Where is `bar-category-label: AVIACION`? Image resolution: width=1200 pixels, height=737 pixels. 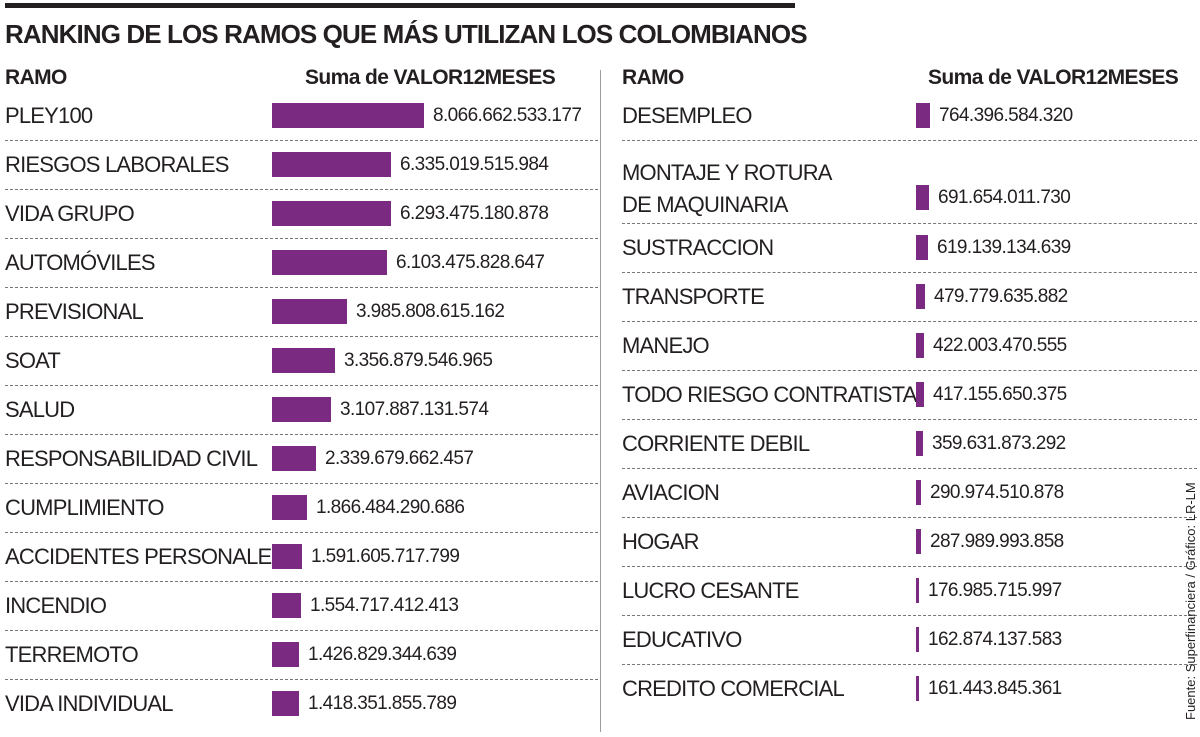 bar-category-label: AVIACION is located at coordinates (671, 492).